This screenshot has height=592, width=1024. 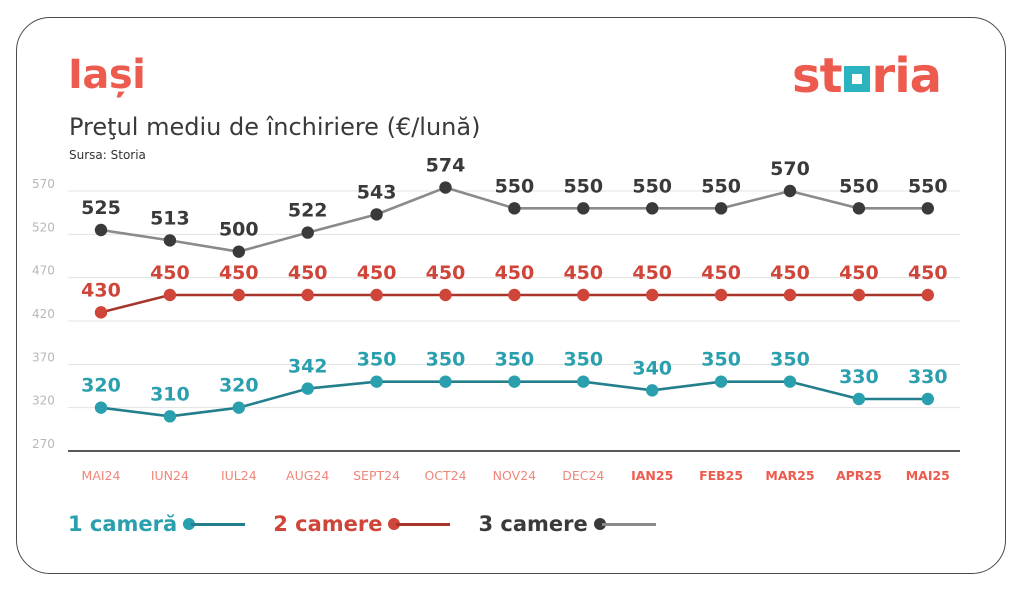 What do you see at coordinates (43, 357) in the screenshot?
I see `y-tick-label: 370` at bounding box center [43, 357].